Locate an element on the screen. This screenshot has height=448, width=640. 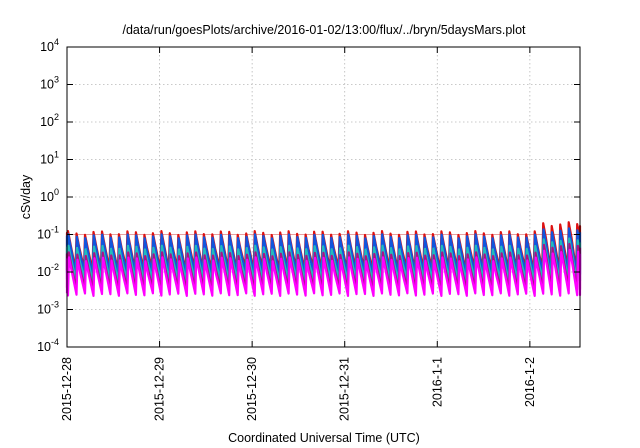
x-tick-label: 2016-1-2 is located at coordinates (530, 382).